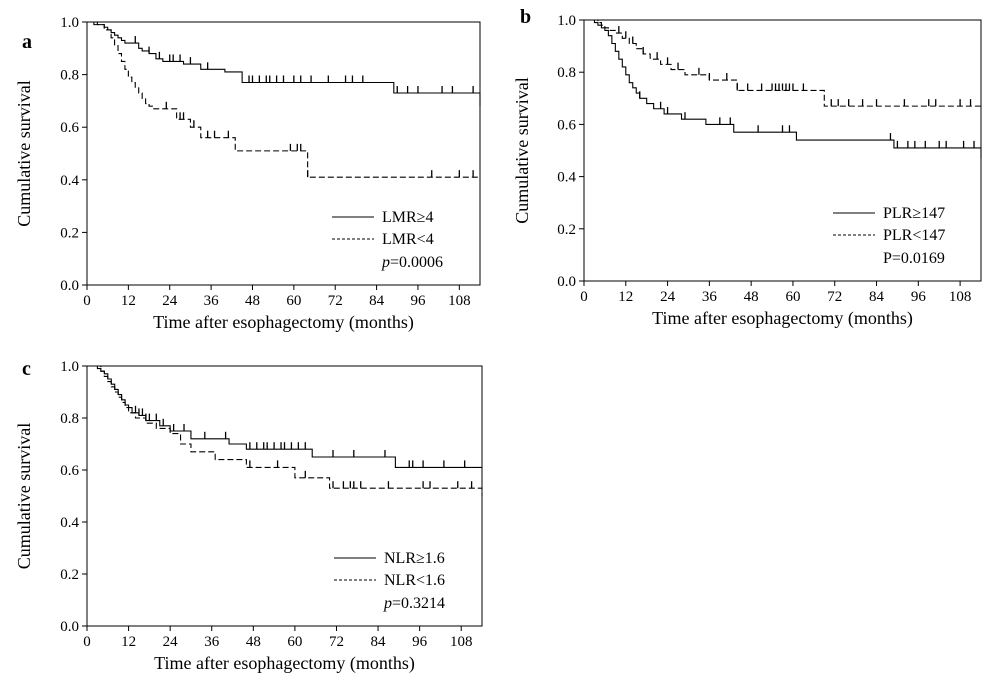 This screenshot has width=987, height=677. I want to click on p-value-number: =0.0006, so click(416, 262).